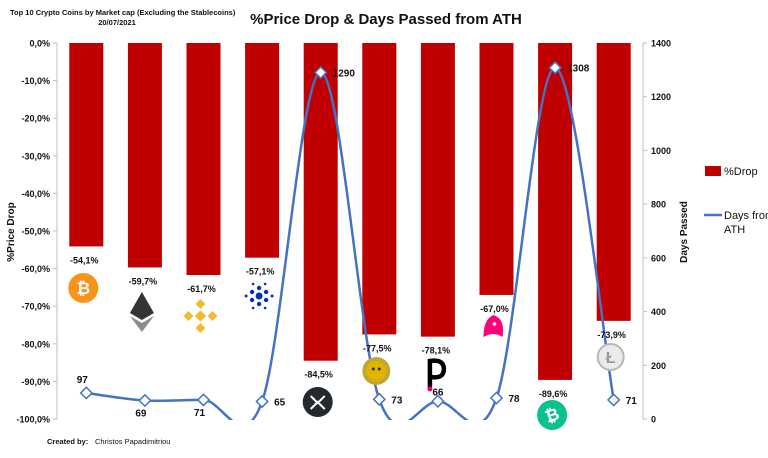 The image size is (768, 458). Describe the element at coordinates (578, 69) in the screenshot. I see `days-value-label: 1308` at that location.